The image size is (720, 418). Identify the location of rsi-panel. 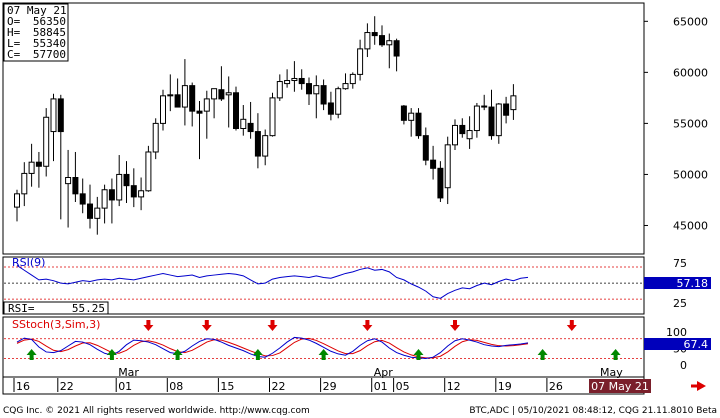
(323, 285).